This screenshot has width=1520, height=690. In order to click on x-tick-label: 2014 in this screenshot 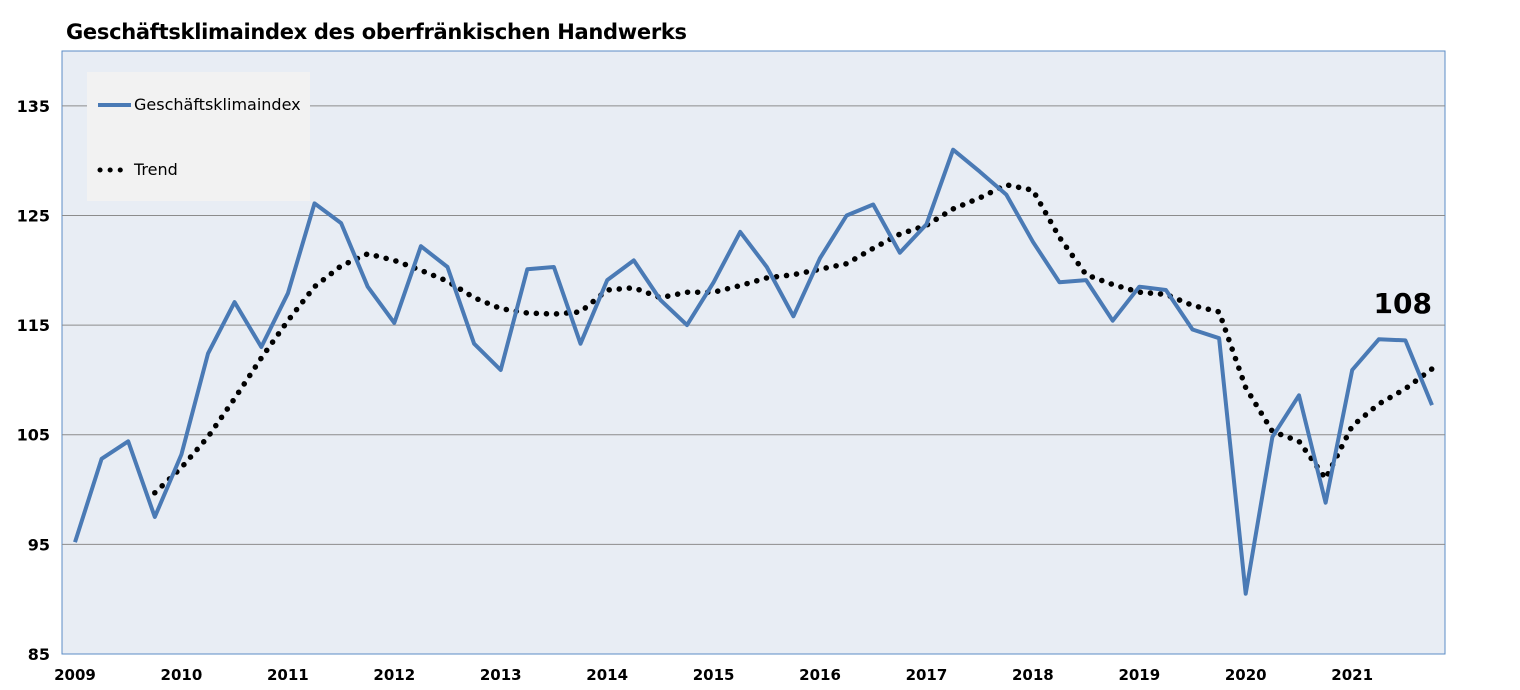, I will do `click(607, 675)`.